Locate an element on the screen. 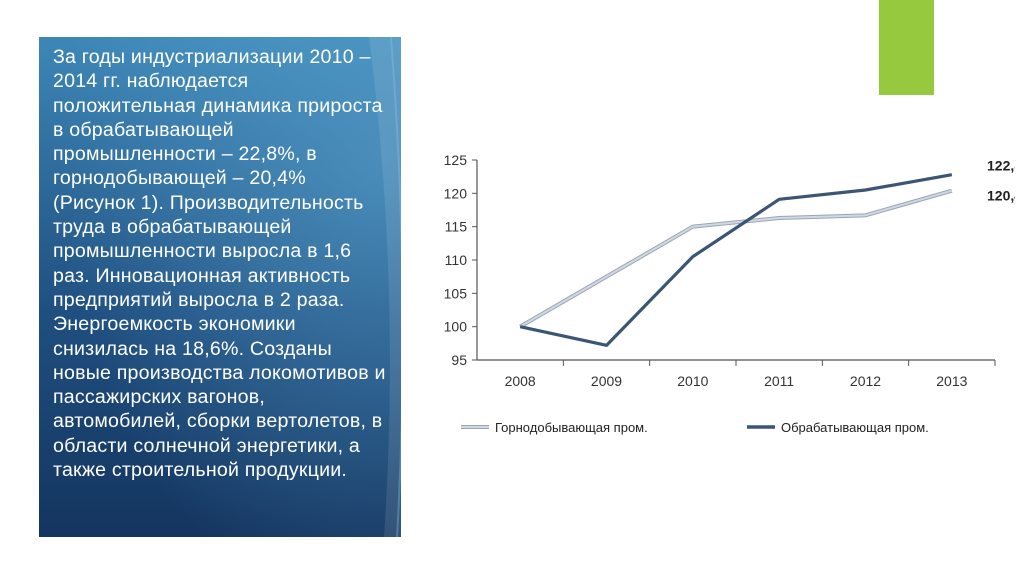 This screenshot has width=1024, height=574. y-tick-label: 115 is located at coordinates (456, 227).